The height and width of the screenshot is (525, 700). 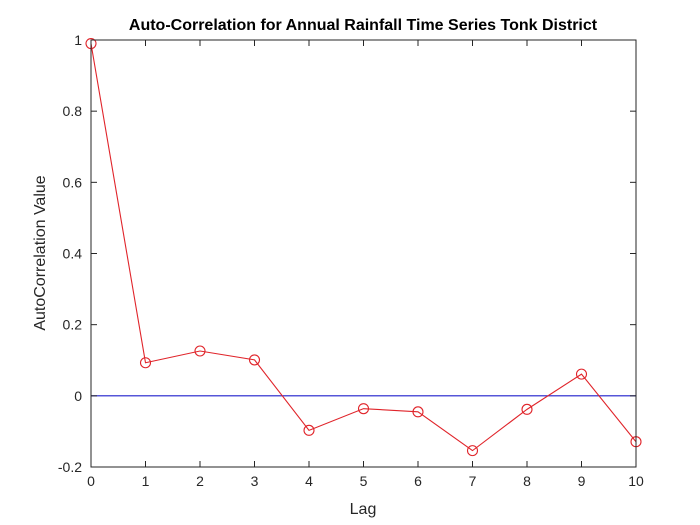 I want to click on x-tick-label: 3, so click(x=255, y=481).